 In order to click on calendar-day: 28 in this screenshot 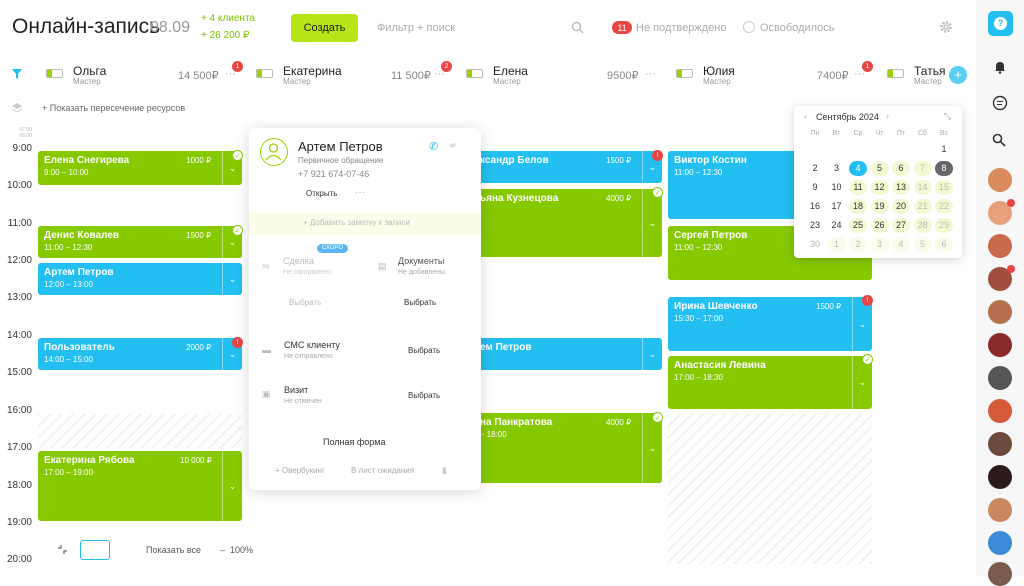, I will do `click(922, 225)`.